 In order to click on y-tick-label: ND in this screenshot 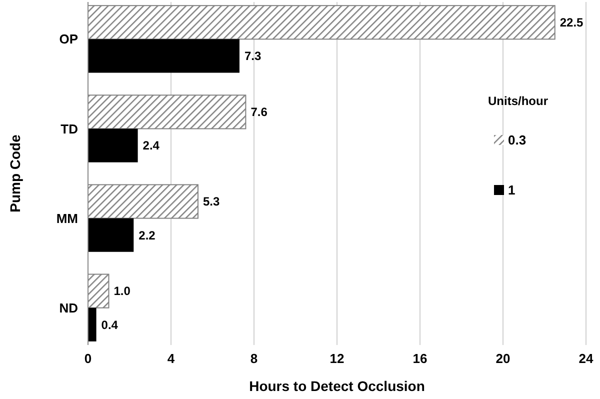, I will do `click(68, 308)`.